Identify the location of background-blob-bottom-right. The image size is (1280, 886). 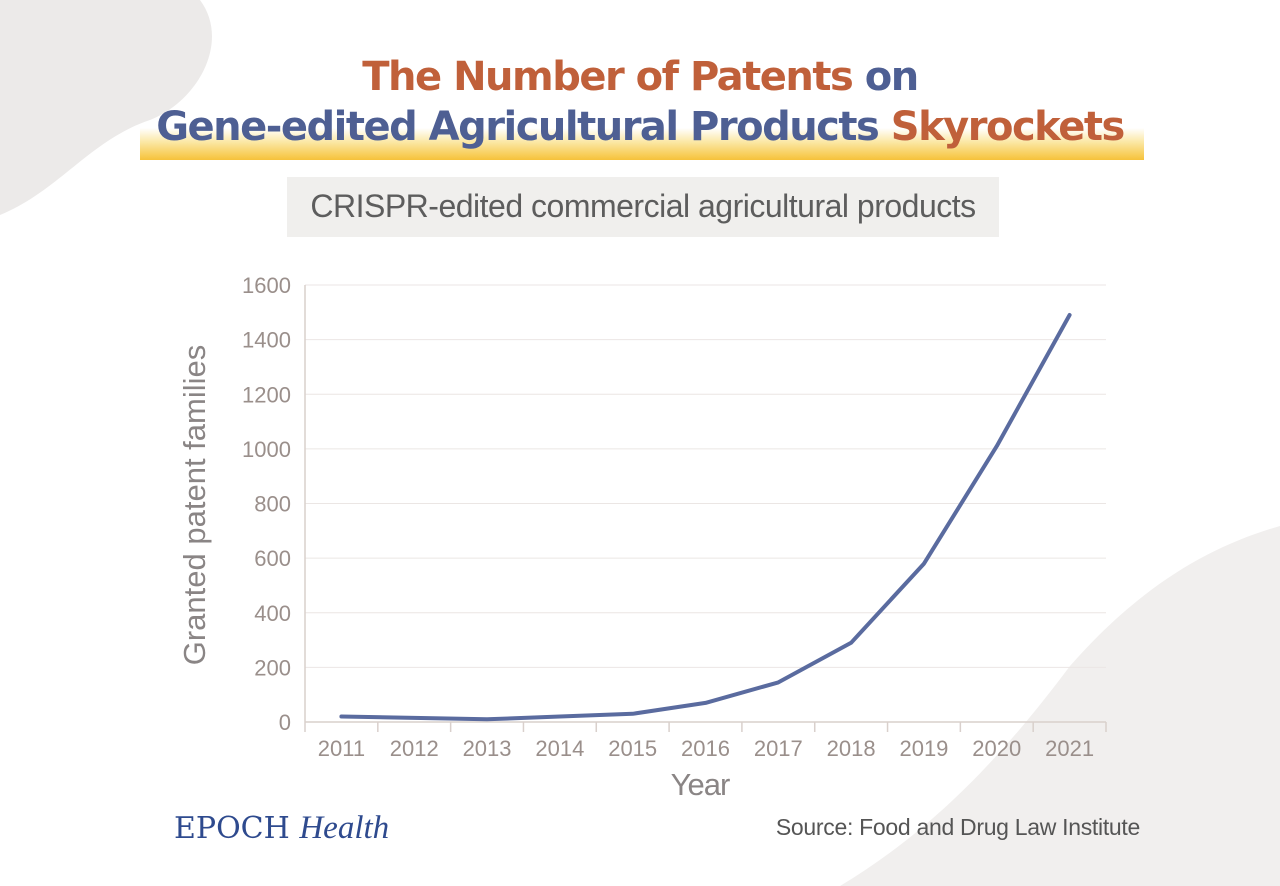
(1060, 706).